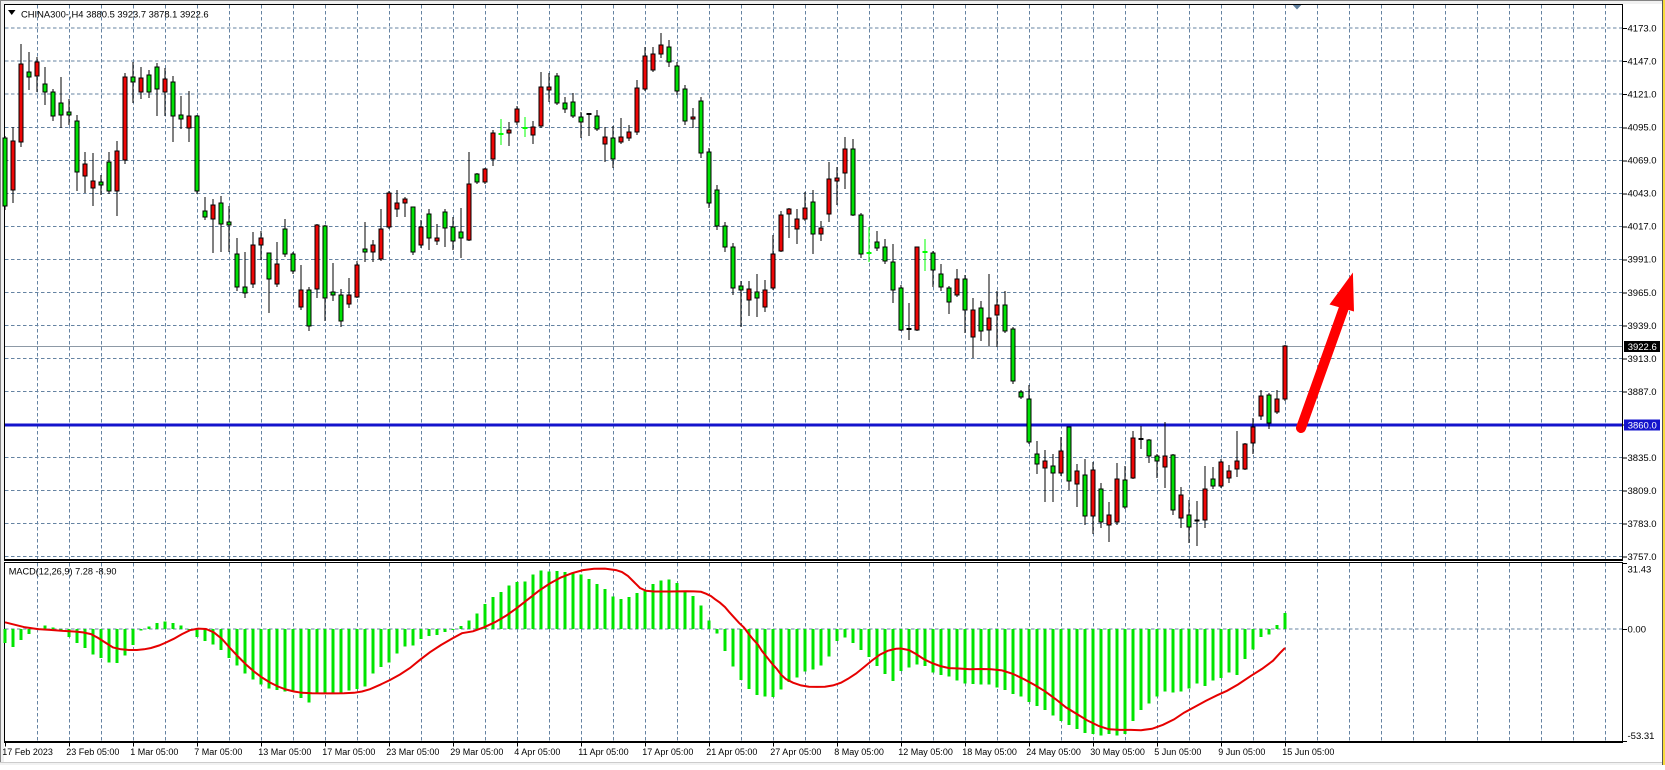 The width and height of the screenshot is (1665, 770). Describe the element at coordinates (63, 572) in the screenshot. I see `svg-text: MACD(12,26,9) 7.28 -8.90` at that location.